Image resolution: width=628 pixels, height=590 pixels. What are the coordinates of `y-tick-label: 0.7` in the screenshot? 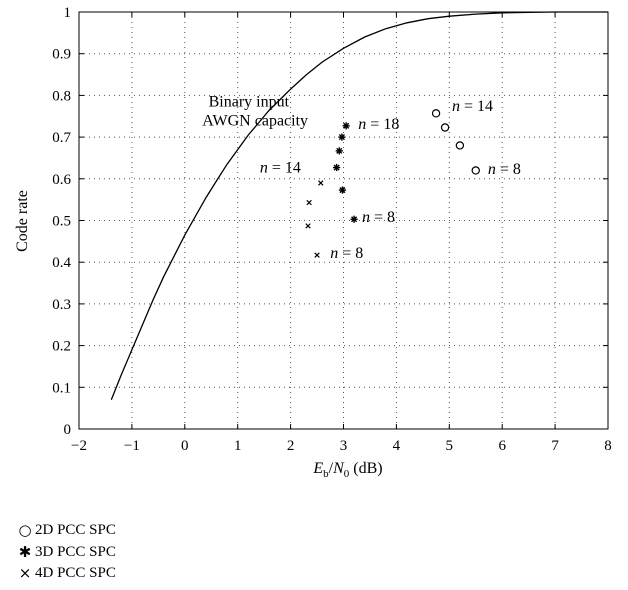 It's located at (61, 138).